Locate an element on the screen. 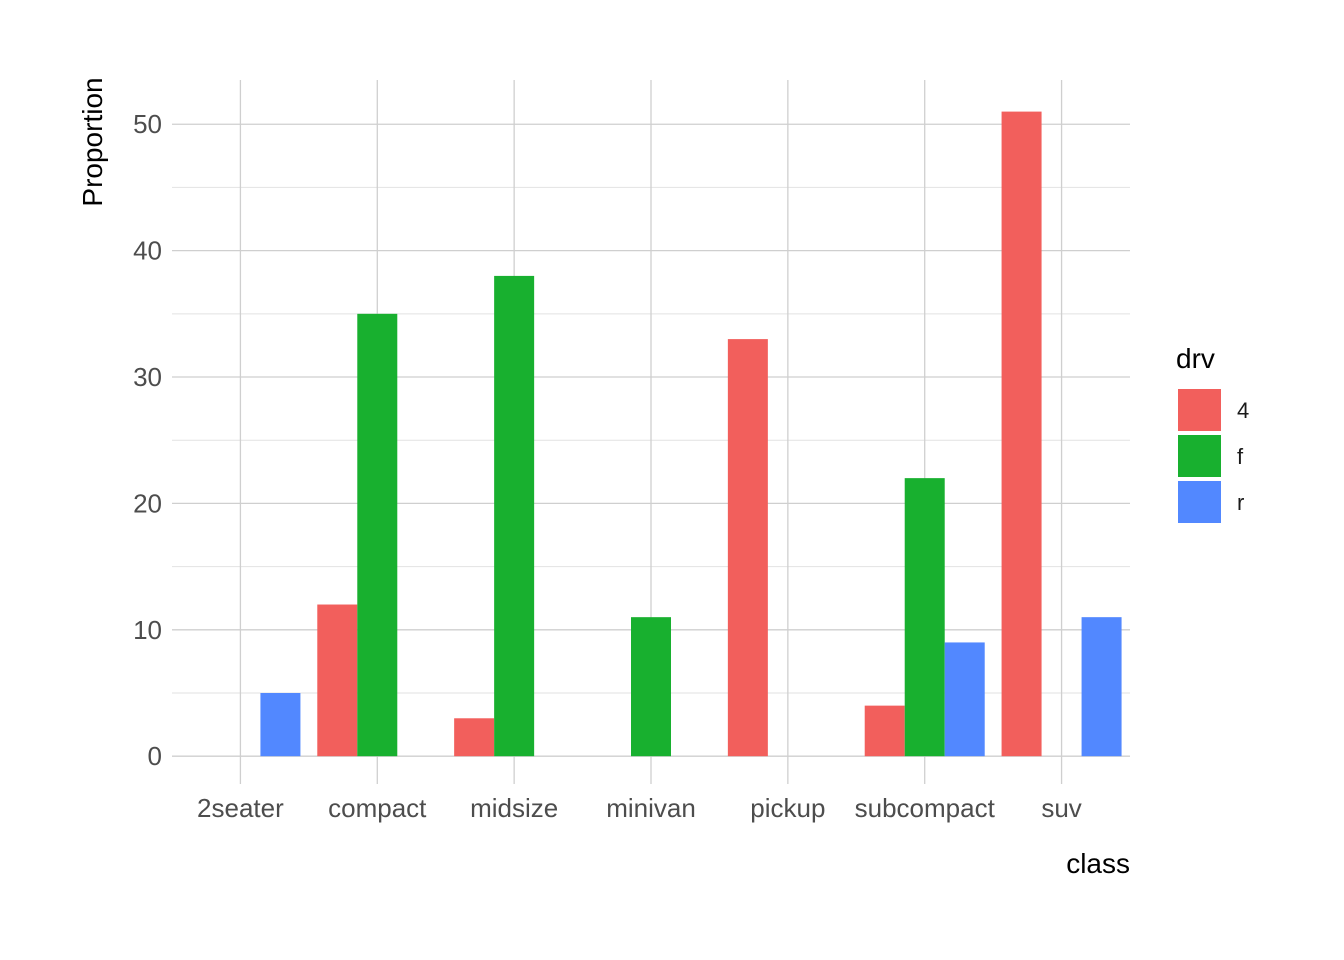 Image resolution: width=1344 pixels, height=960 pixels. y-tick-label: 30 is located at coordinates (147, 377).